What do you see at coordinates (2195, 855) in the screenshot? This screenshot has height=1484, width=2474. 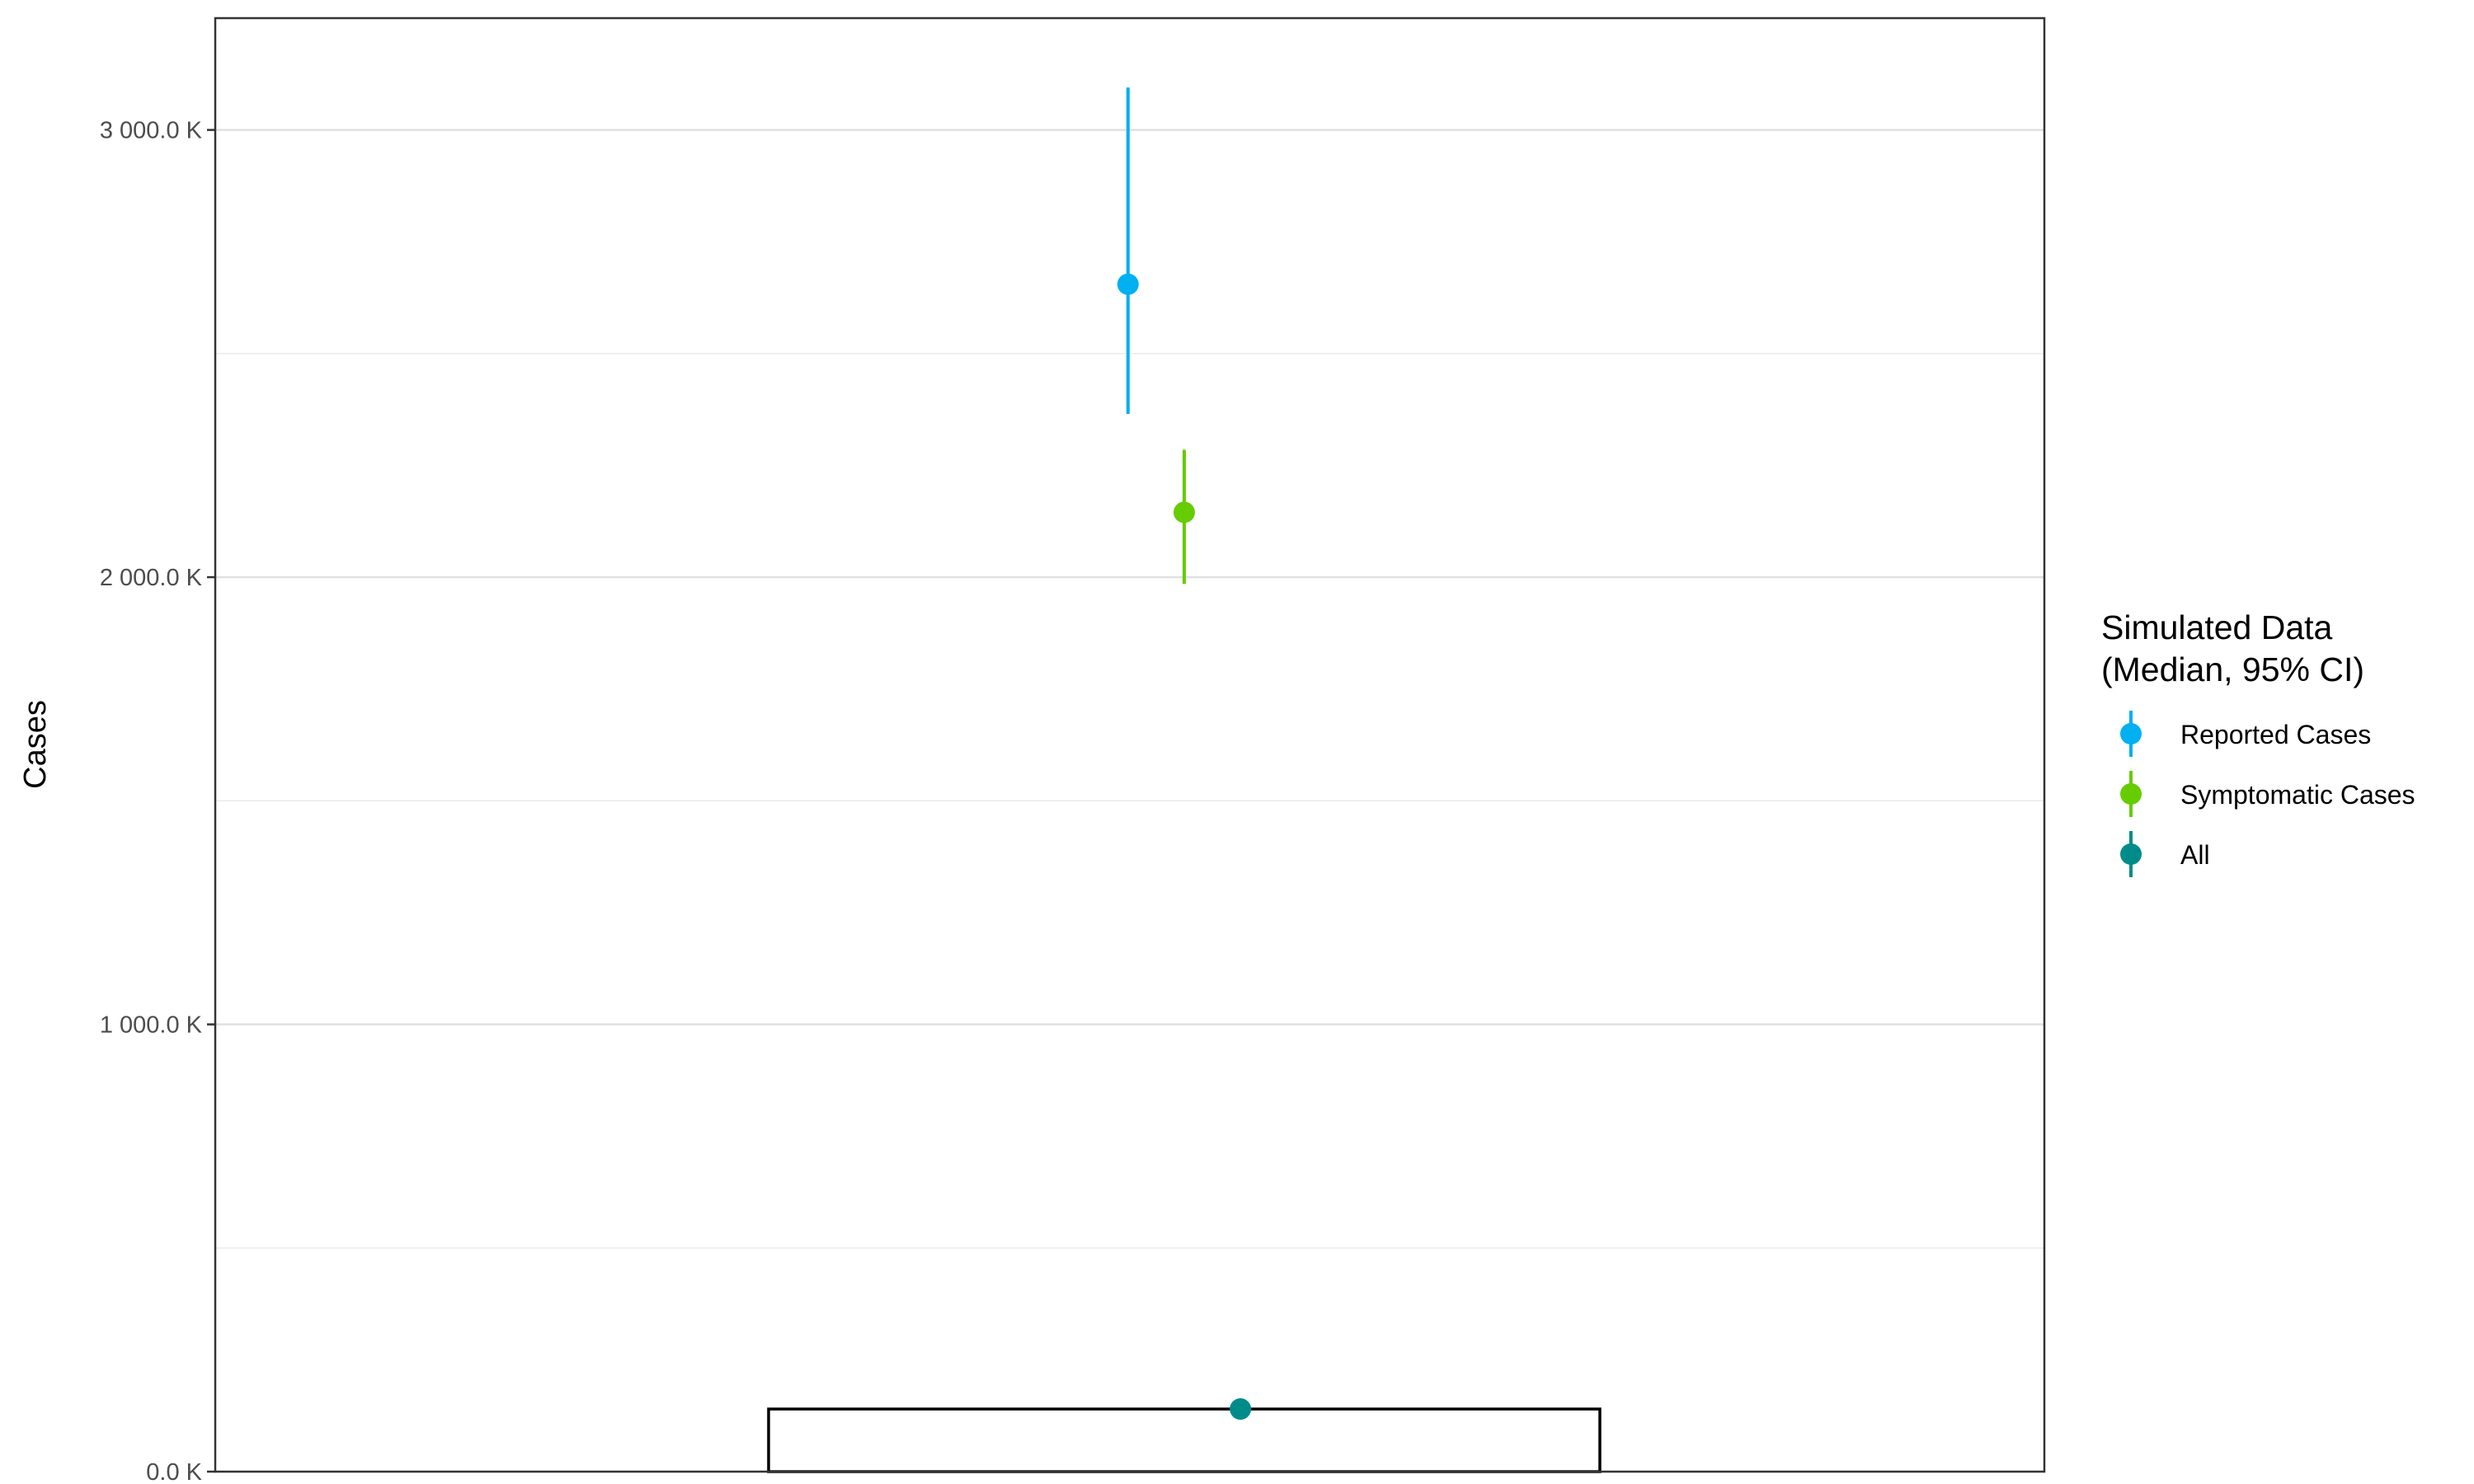 I see `legend-label-2: All` at bounding box center [2195, 855].